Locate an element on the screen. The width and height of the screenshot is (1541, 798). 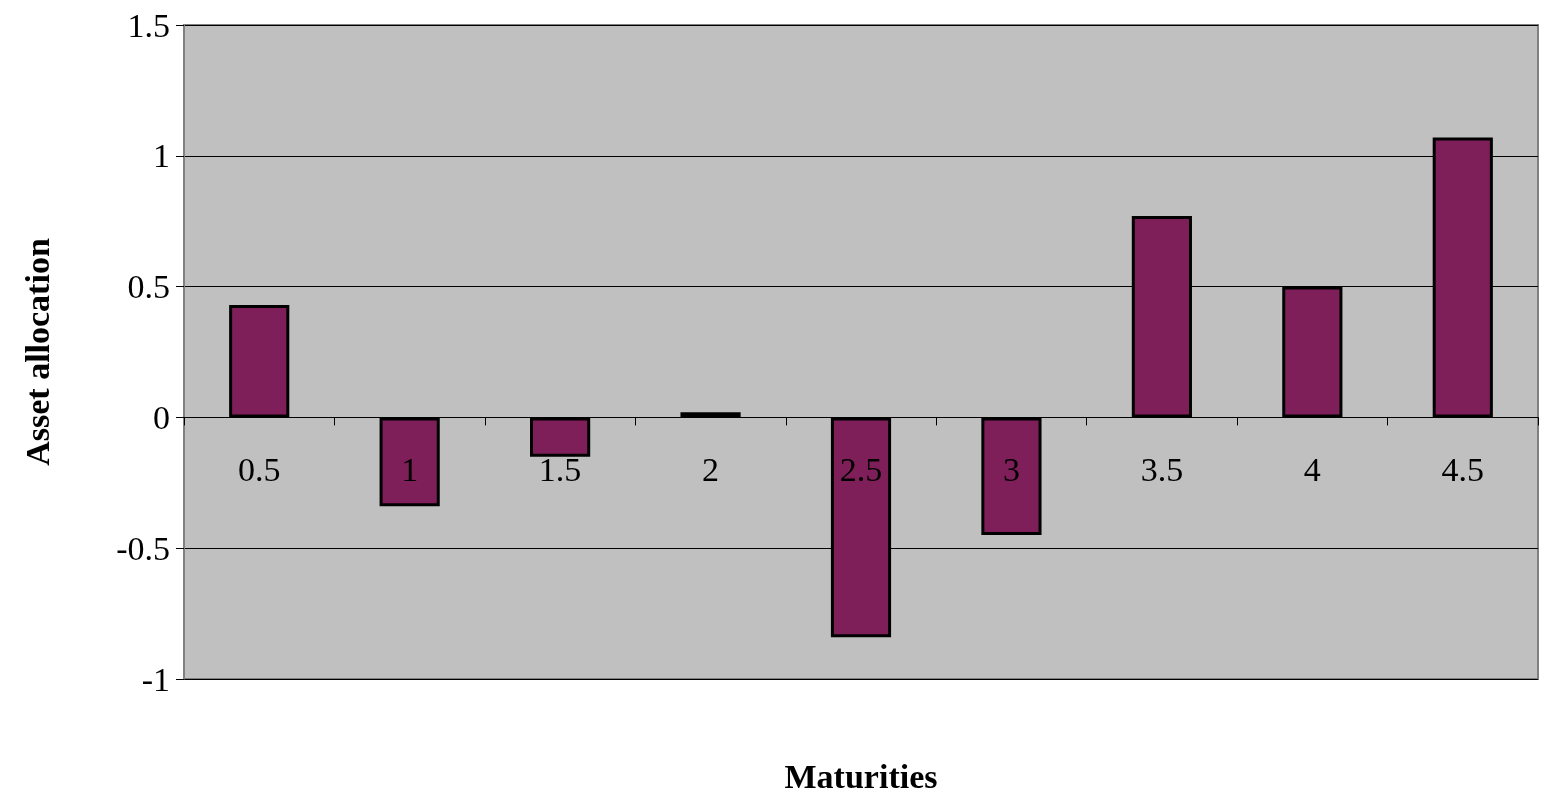
y-tick-label: 0.5 is located at coordinates (148, 287).